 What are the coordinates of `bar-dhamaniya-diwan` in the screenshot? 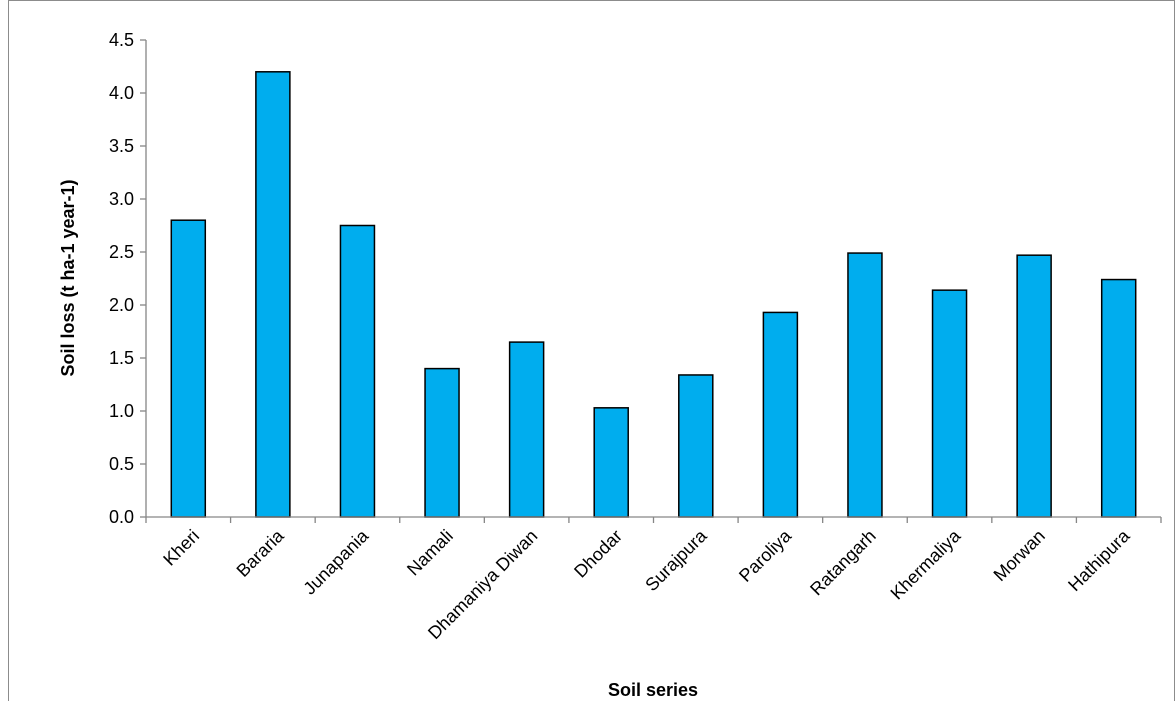 It's located at (526, 429).